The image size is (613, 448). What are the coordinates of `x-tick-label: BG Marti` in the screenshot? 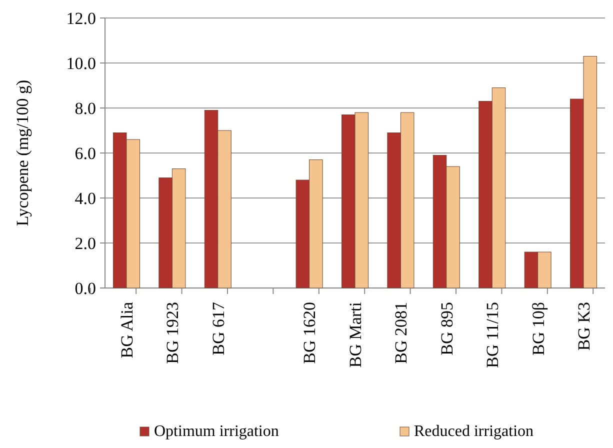 It's located at (355, 335).